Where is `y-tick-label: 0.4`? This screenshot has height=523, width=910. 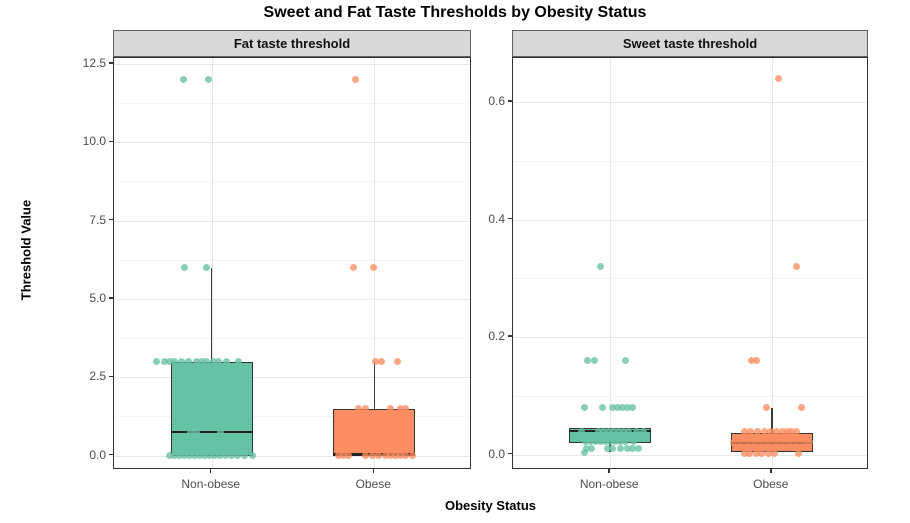 y-tick-label: 0.4 is located at coordinates (496, 218).